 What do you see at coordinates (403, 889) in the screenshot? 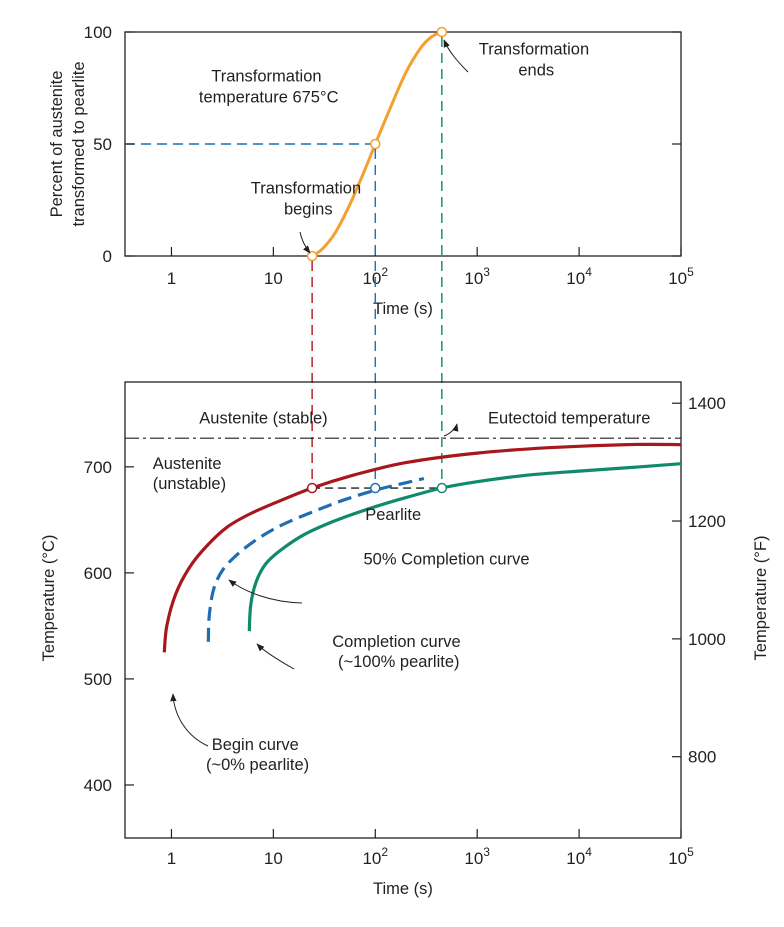
I see `bottom-x-axis-title: Time (s)` at bounding box center [403, 889].